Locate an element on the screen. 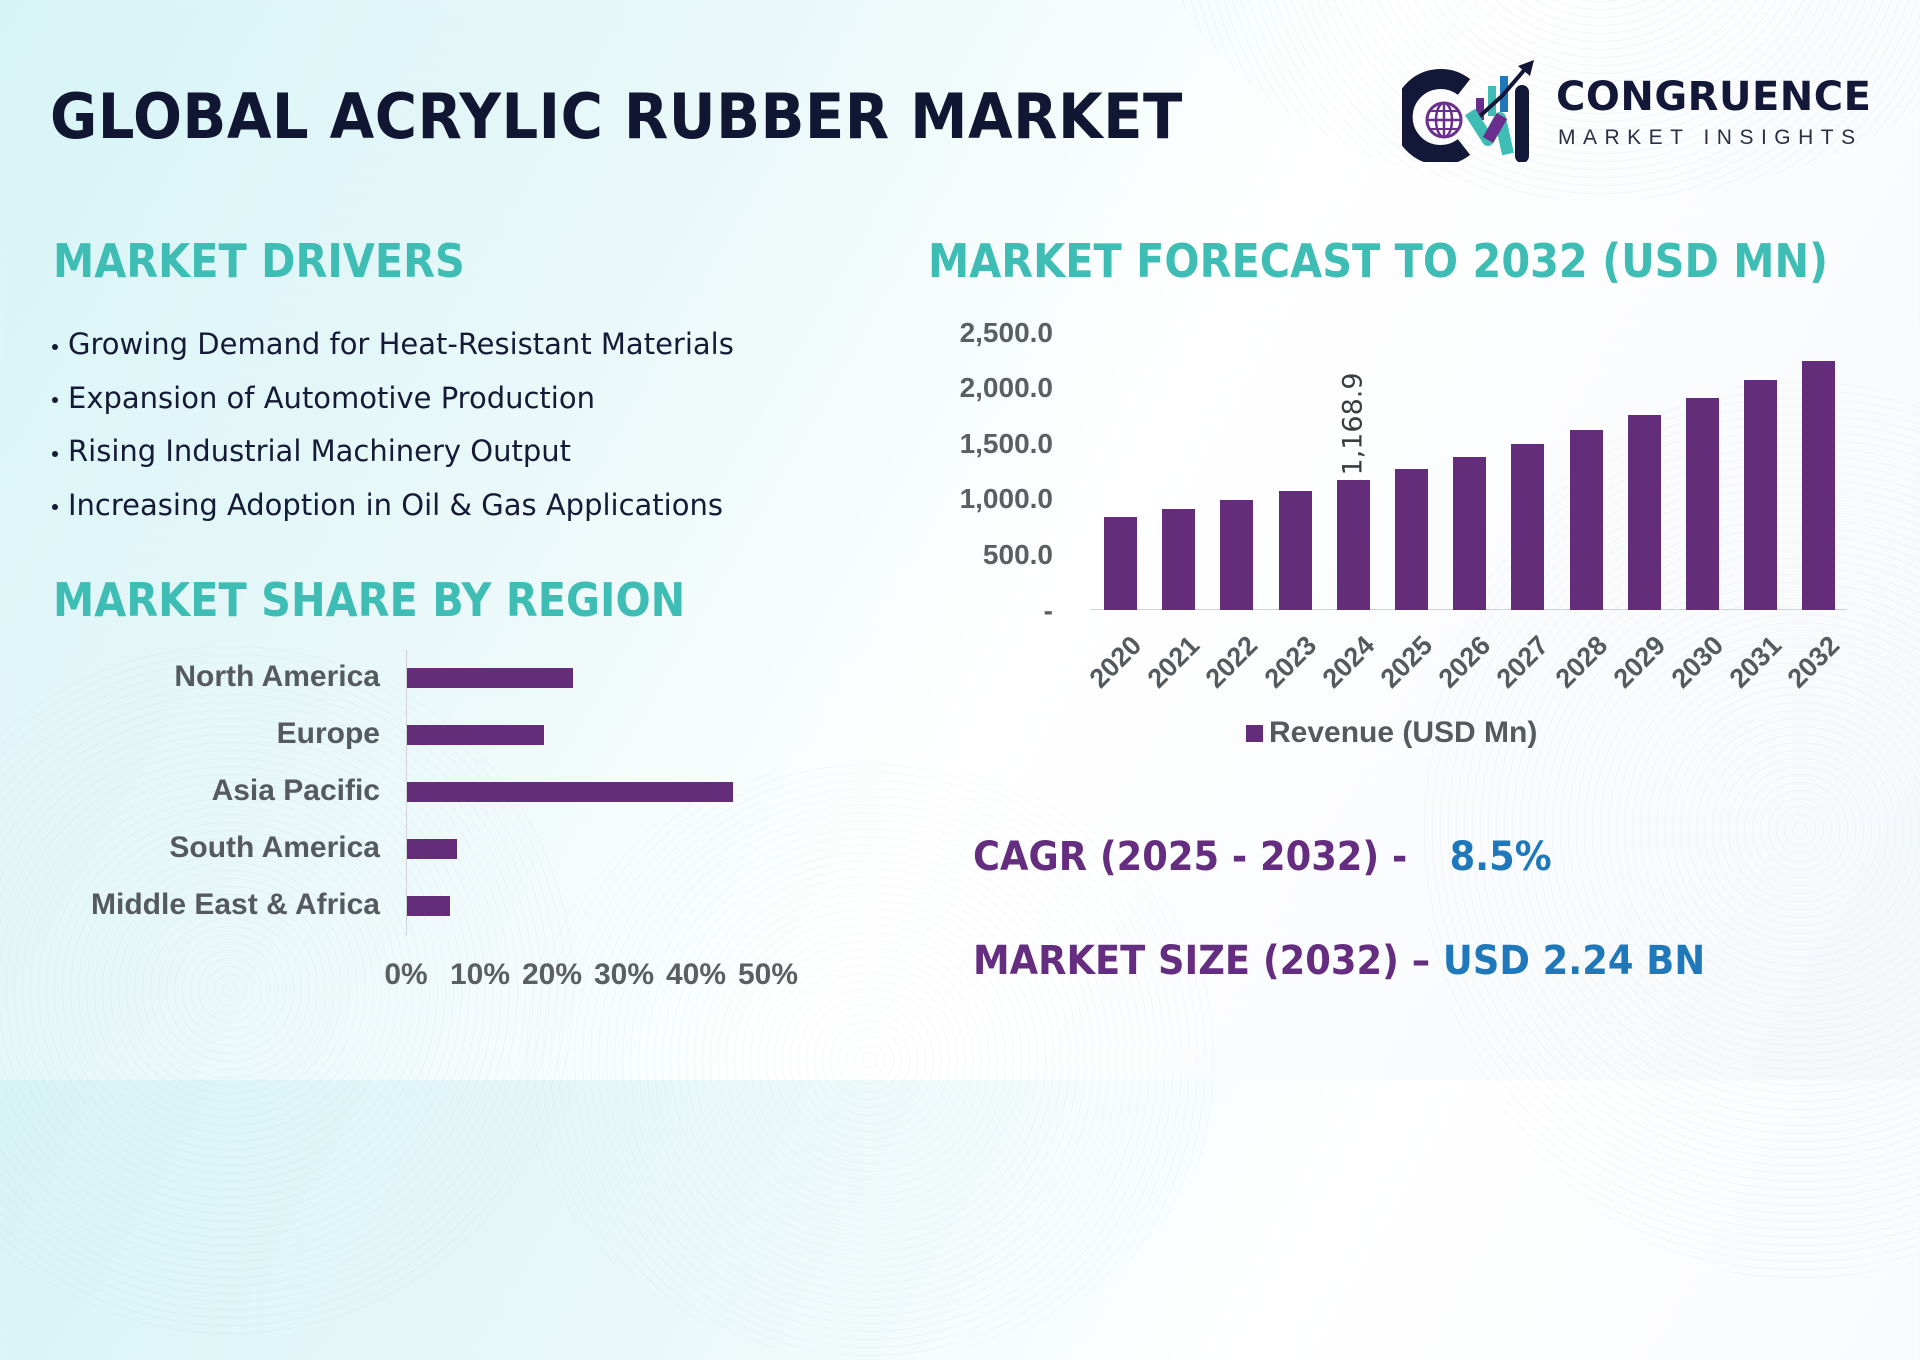 The image size is (1920, 1360). y-tick-label: 2,000.0 is located at coordinates (1006, 387).